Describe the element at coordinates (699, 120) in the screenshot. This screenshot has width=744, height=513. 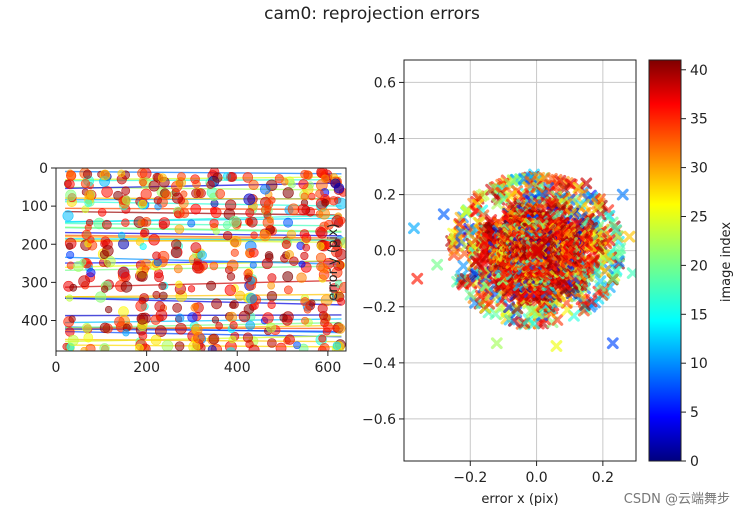
I see `colorbar-tick-label: 35` at that location.